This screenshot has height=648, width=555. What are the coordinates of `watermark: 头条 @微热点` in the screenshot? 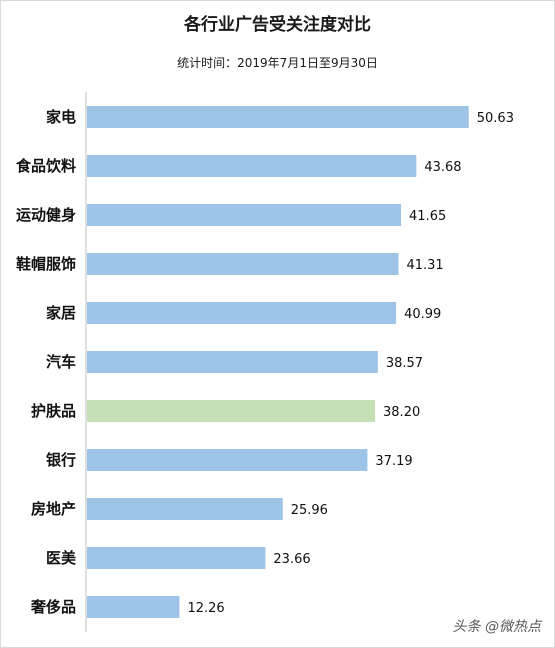 It's located at (496, 627).